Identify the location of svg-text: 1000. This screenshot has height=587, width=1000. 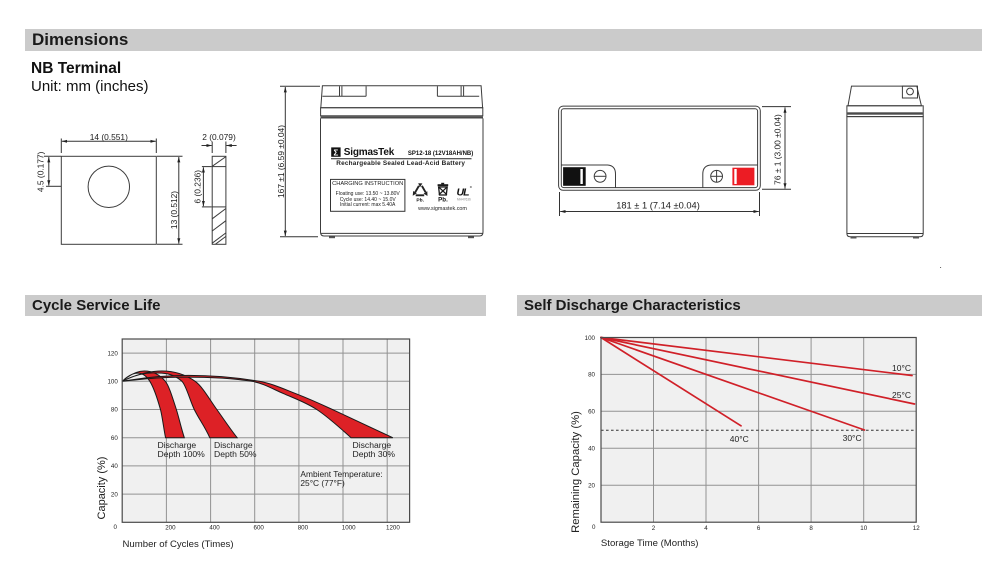
(349, 527).